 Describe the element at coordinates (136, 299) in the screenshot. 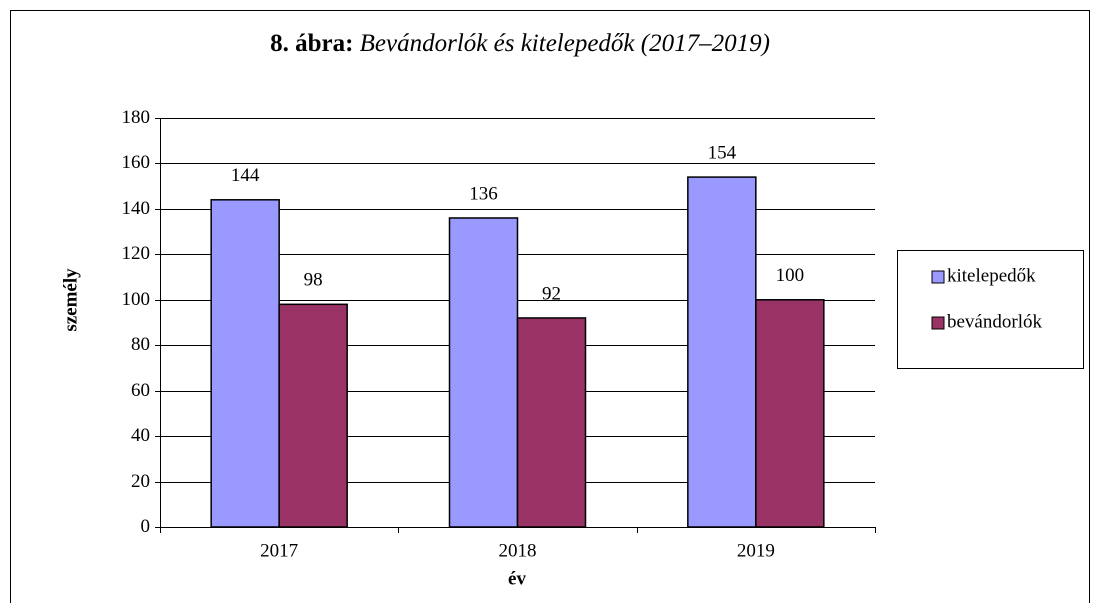

I see `y-tick-label: 100` at that location.